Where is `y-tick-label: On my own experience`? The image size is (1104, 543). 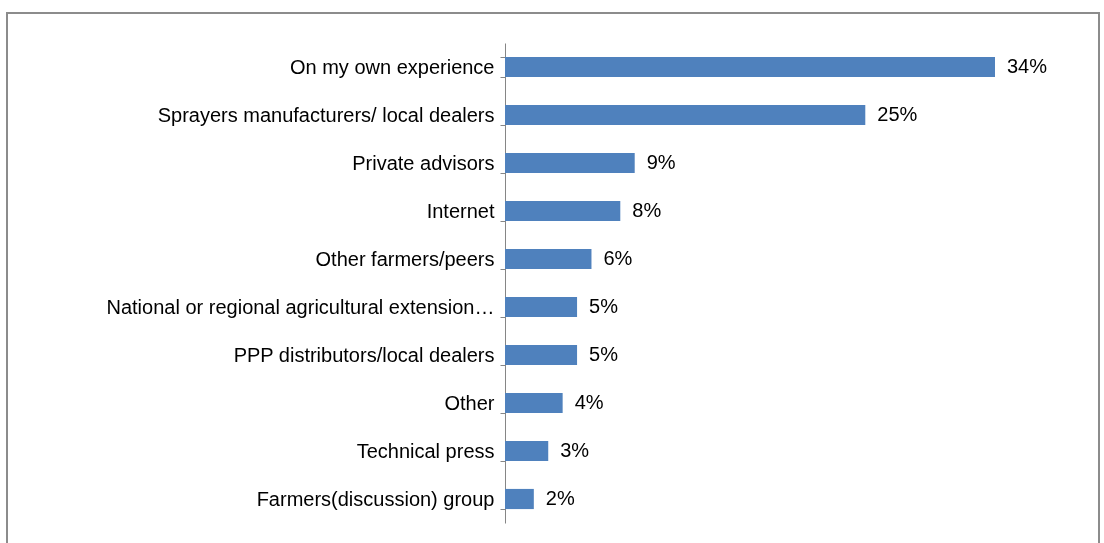 y-tick-label: On my own experience is located at coordinates (392, 66).